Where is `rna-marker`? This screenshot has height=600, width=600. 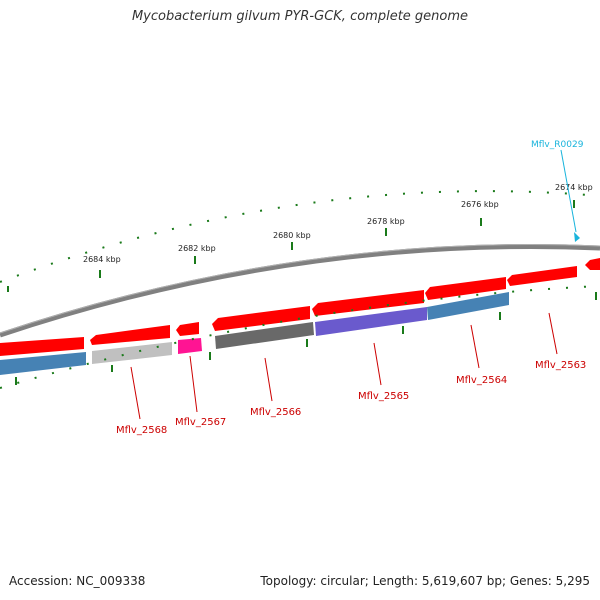
rna-marker is located at coordinates (577, 237).